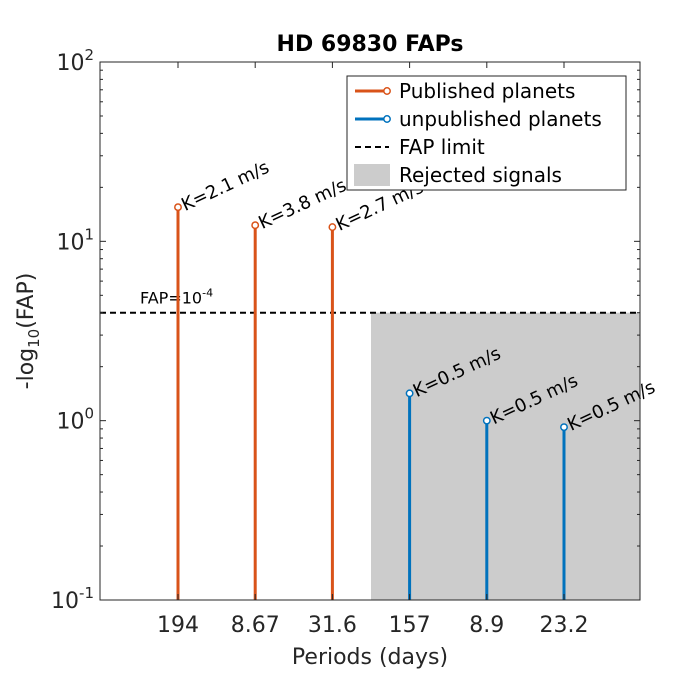  I want to click on x-tick-label-0: 194, so click(178, 625).